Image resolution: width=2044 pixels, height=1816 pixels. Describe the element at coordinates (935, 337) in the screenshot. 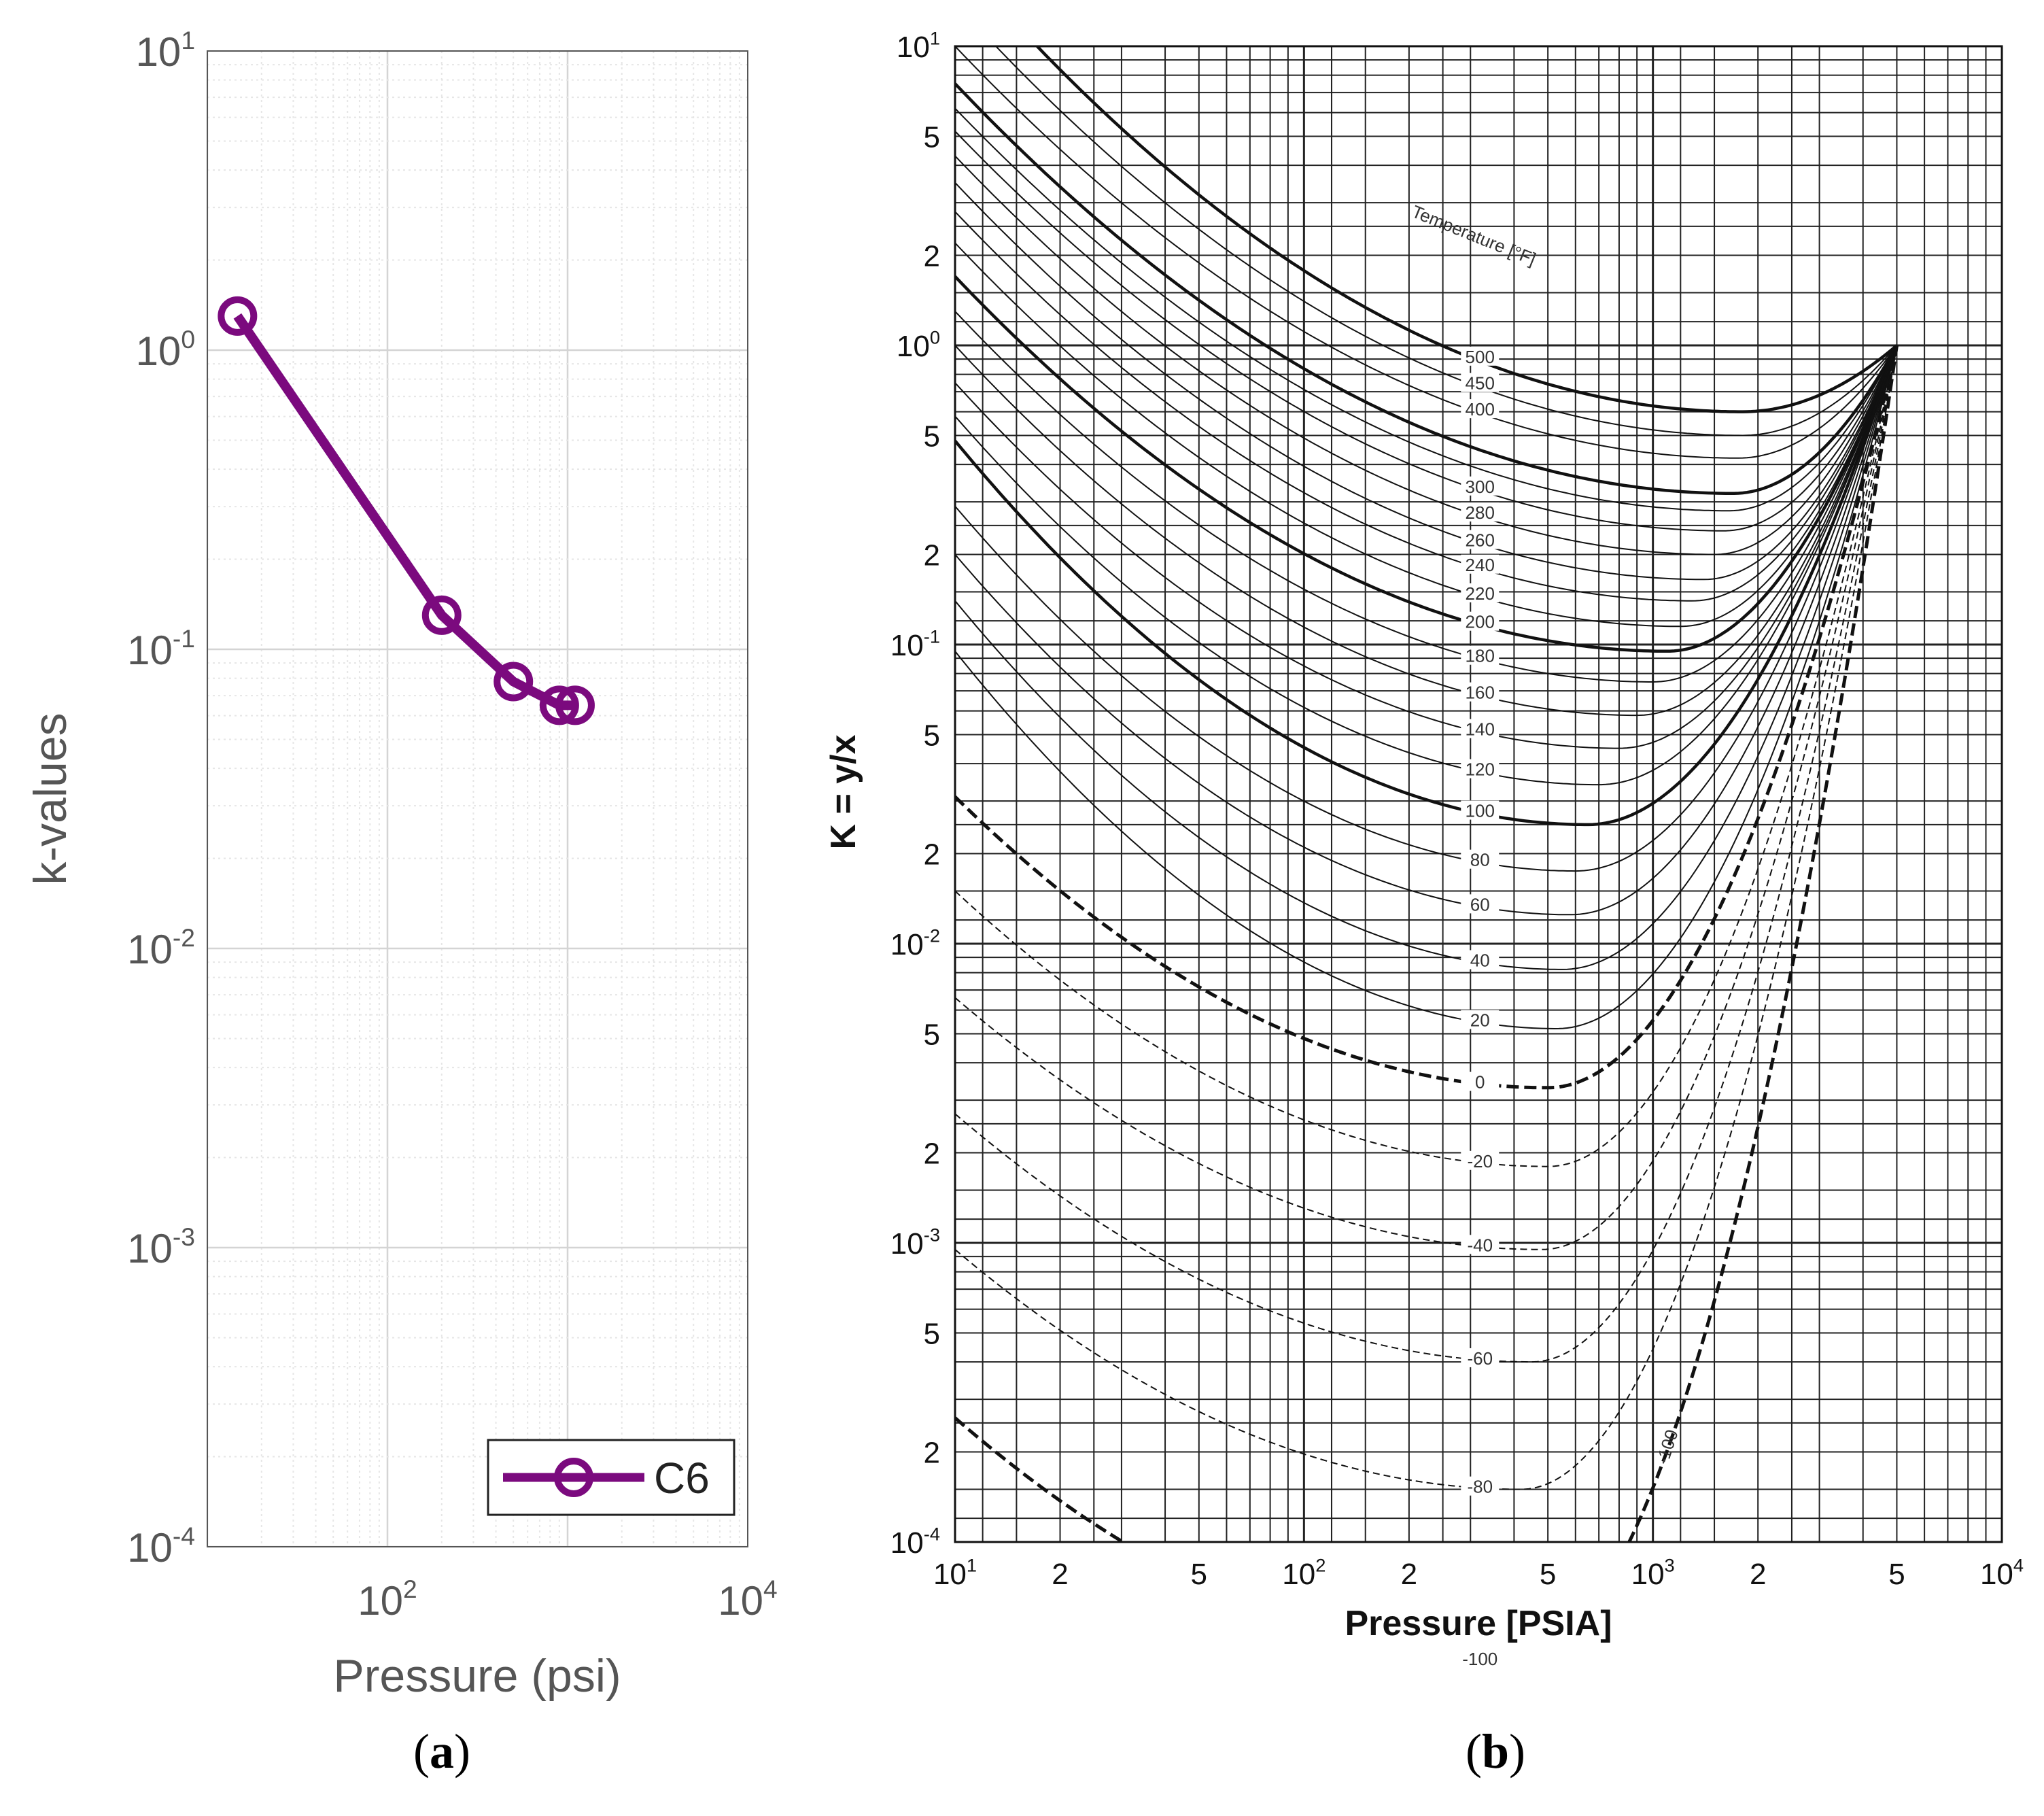

I see `y-tick-label-b-exp: 0` at that location.